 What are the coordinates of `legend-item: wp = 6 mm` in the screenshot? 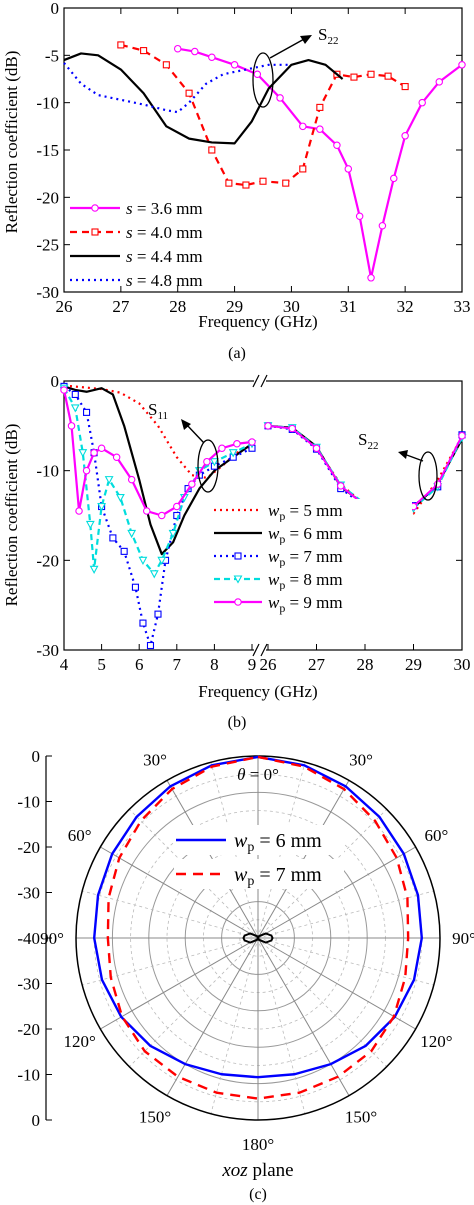 It's located at (259, 840).